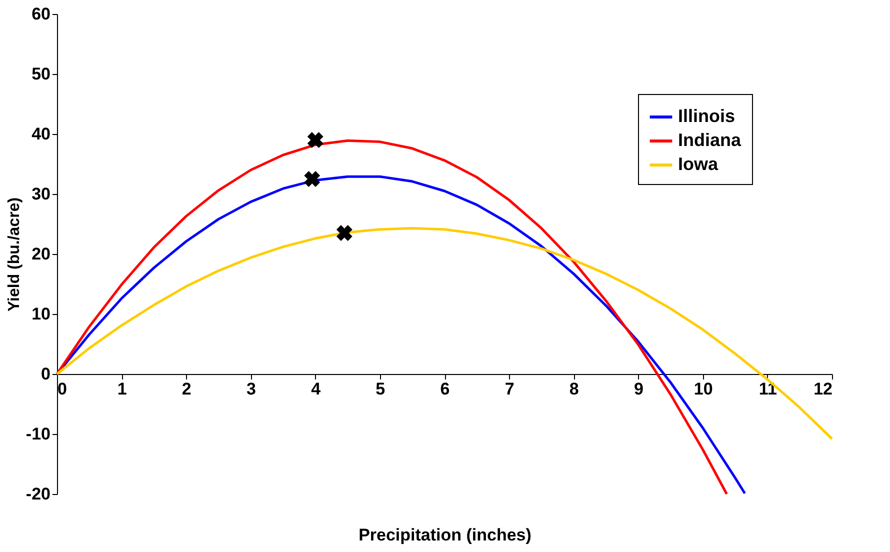  I want to click on y-tick-label: 30, so click(41, 194).